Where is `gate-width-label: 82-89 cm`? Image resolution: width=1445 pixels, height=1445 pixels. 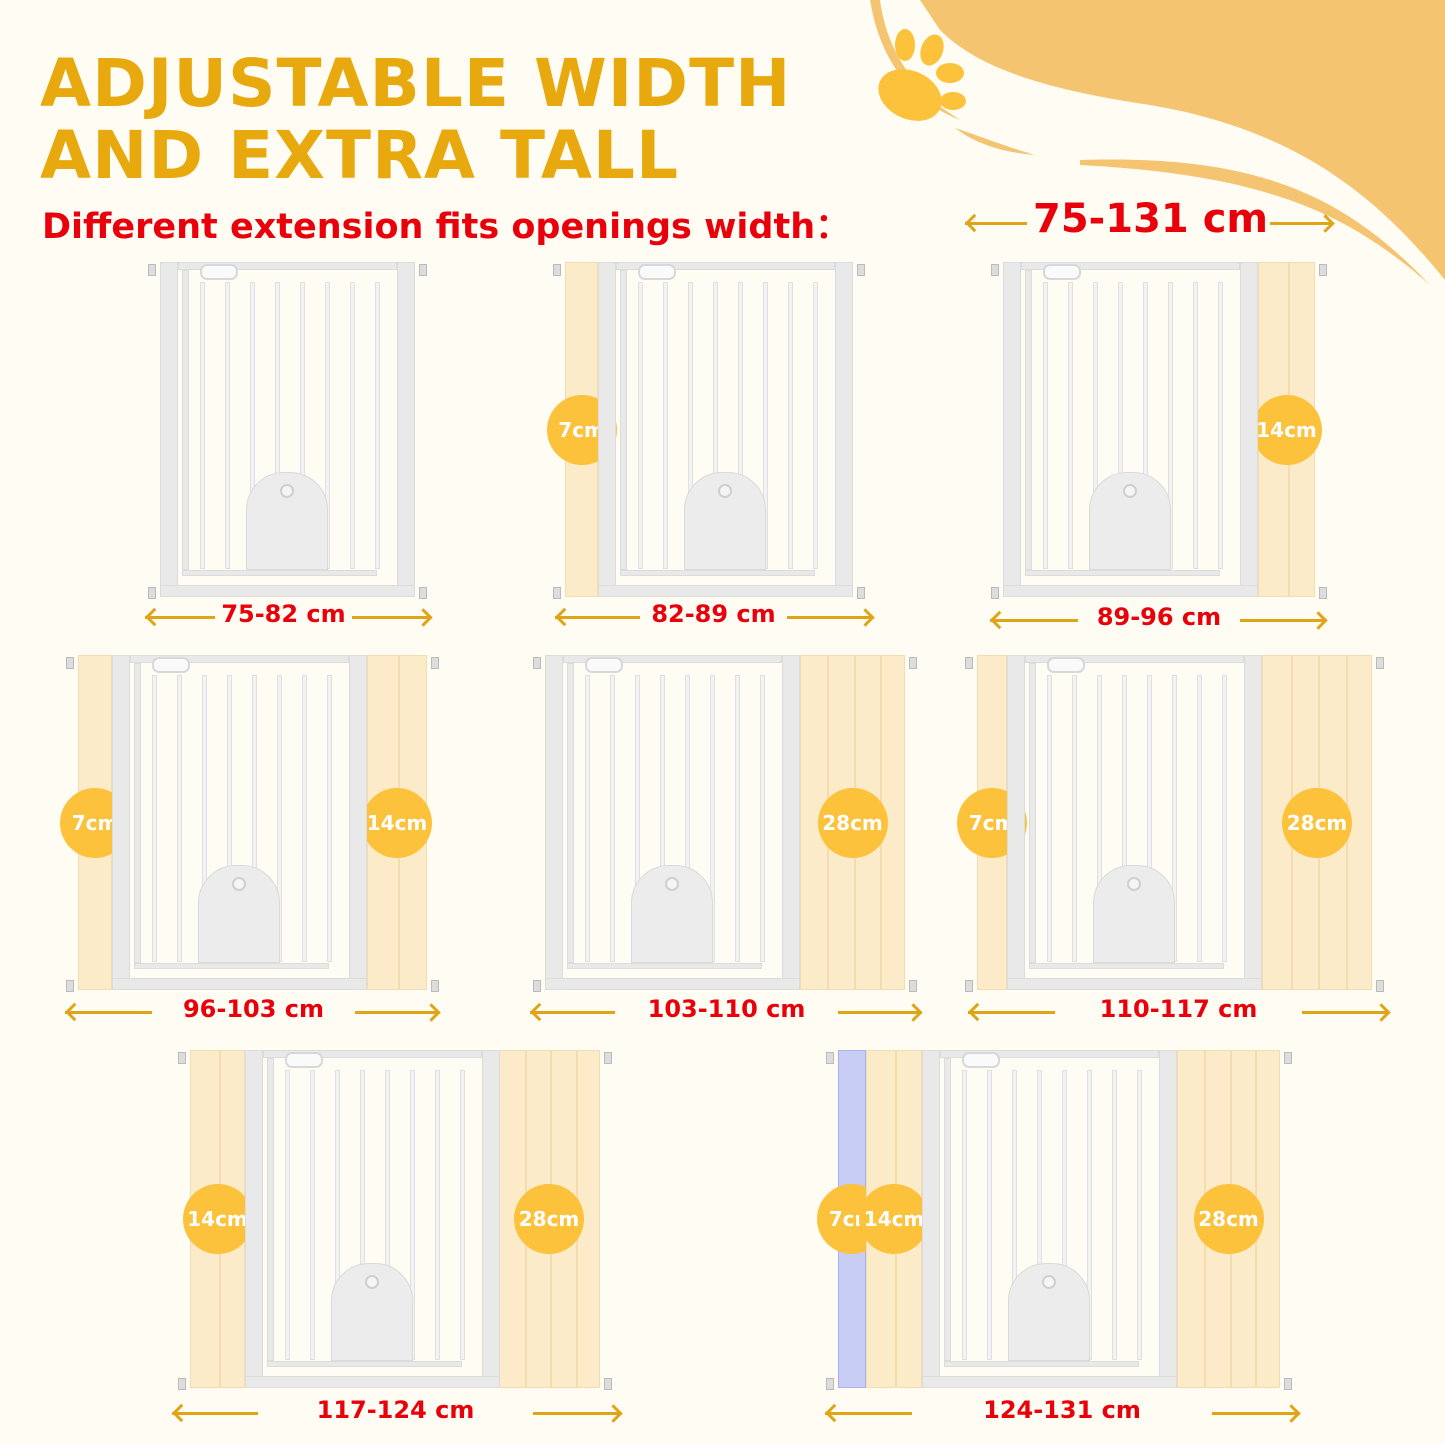 gate-width-label: 82-89 cm is located at coordinates (713, 614).